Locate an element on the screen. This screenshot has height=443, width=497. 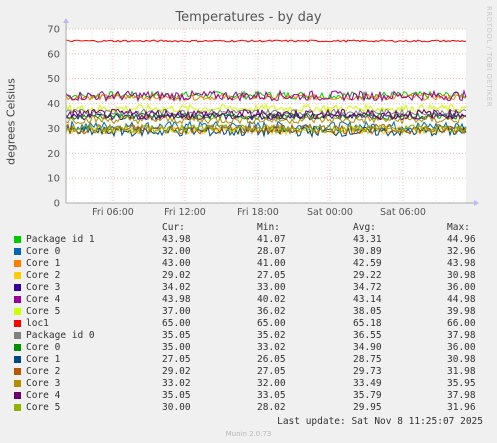
legend-cur-value: 43.00 is located at coordinates (176, 263).